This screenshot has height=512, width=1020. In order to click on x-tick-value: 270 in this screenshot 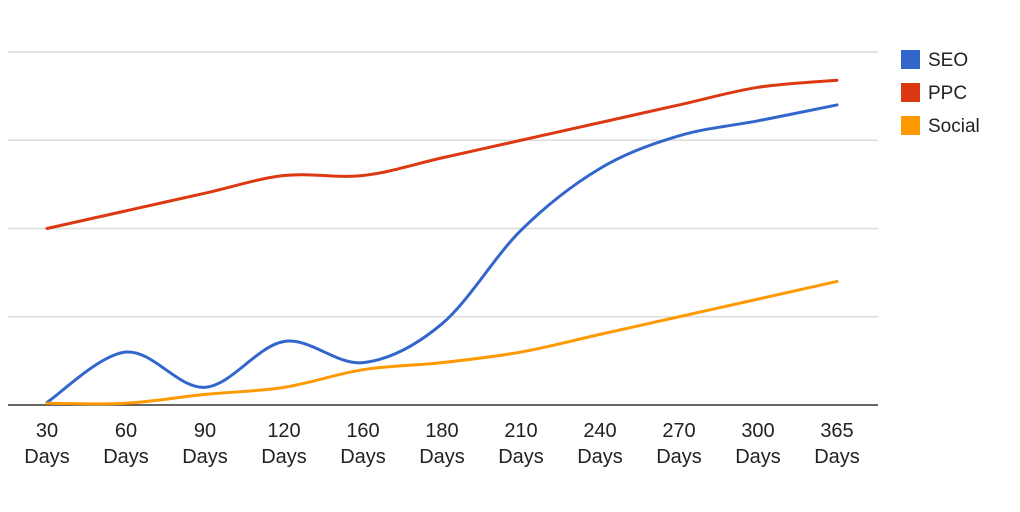, I will do `click(678, 431)`.